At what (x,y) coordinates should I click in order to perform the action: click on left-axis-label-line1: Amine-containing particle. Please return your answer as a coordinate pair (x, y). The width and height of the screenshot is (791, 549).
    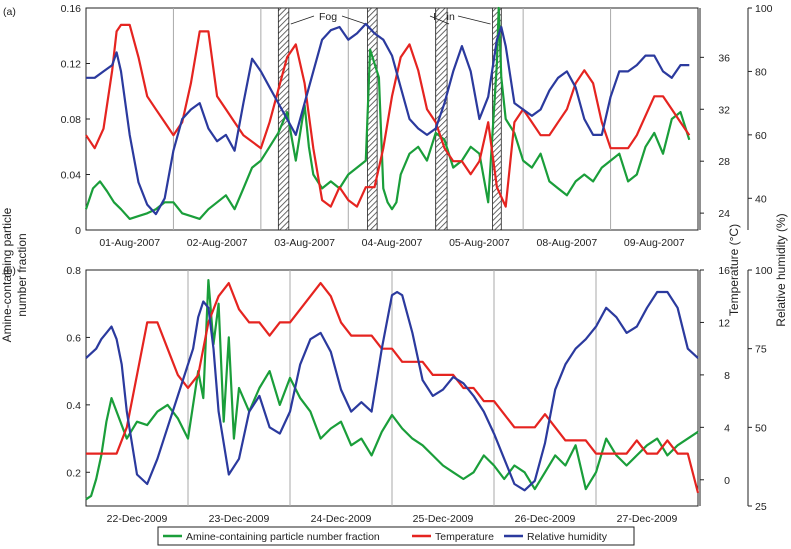
    Looking at the image, I should click on (7, 274).